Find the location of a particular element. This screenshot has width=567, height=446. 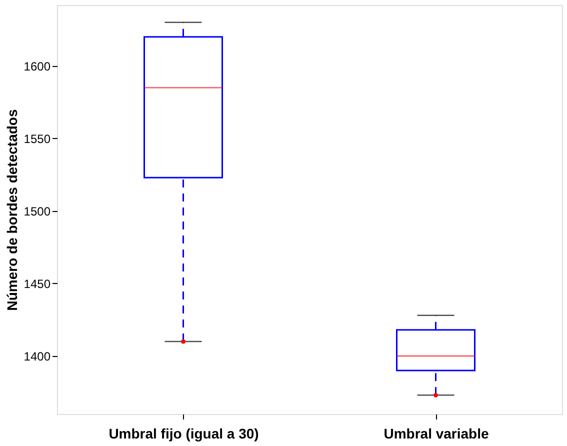

y-tick-label: 1400 is located at coordinates (37, 356).